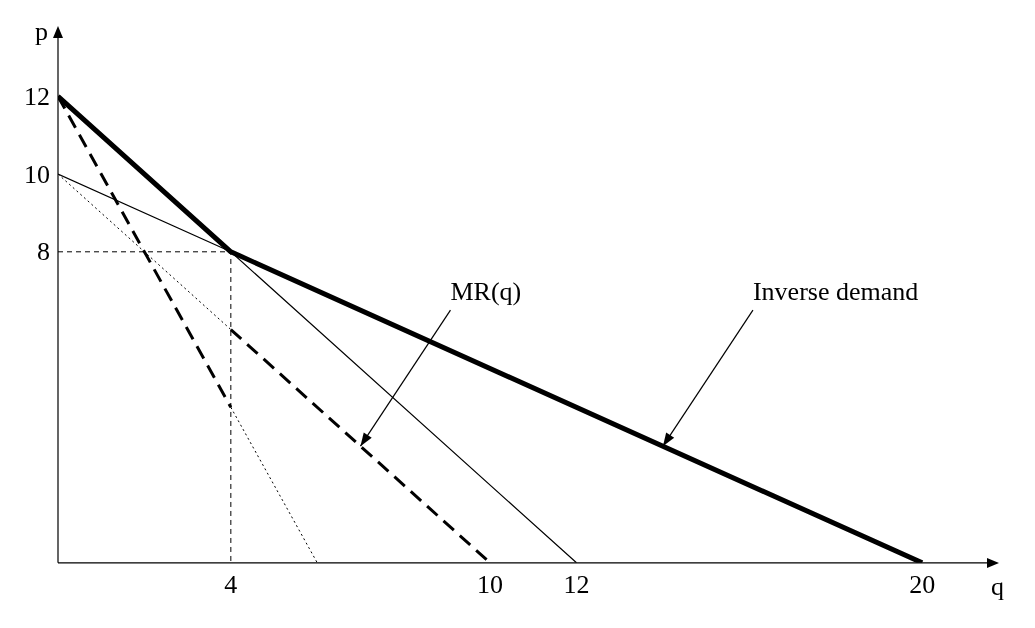 This screenshot has width=1035, height=628. What do you see at coordinates (490, 585) in the screenshot?
I see `x-tick-label: 10` at bounding box center [490, 585].